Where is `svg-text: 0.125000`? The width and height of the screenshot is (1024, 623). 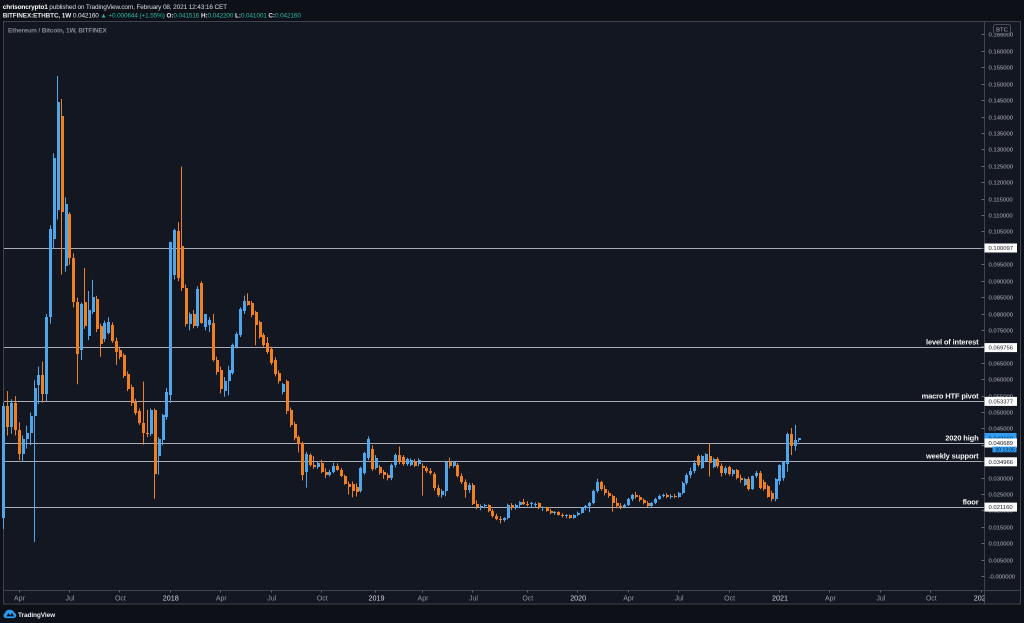 svg-text: 0.125000 is located at coordinates (1001, 168).